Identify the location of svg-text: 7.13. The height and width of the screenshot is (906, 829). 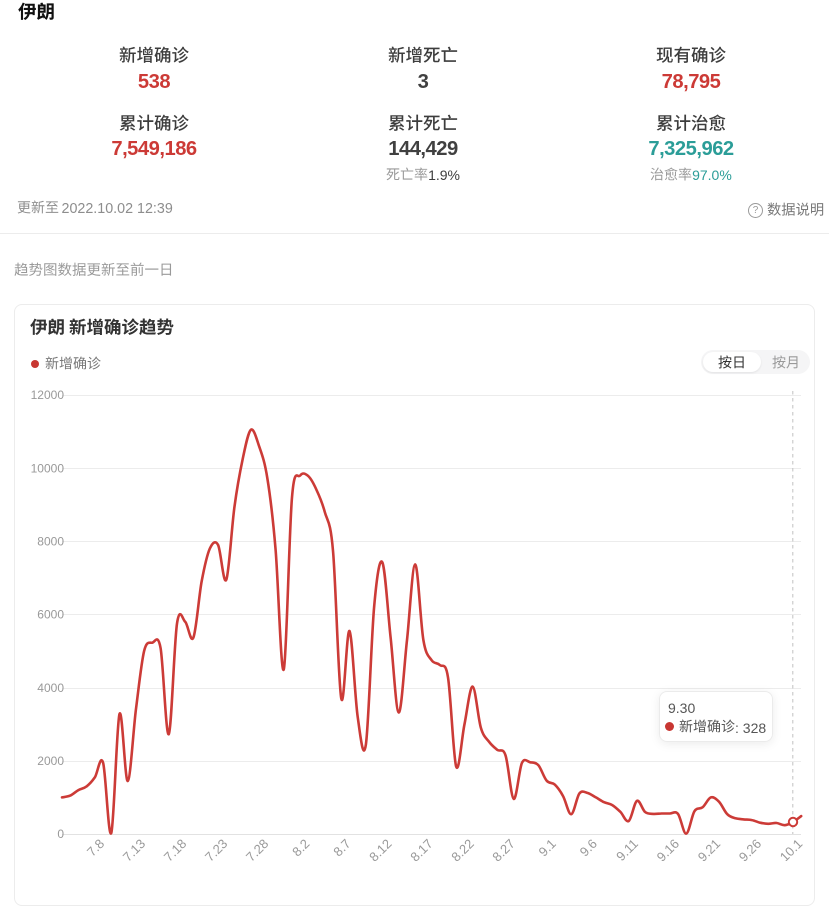
(134, 848).